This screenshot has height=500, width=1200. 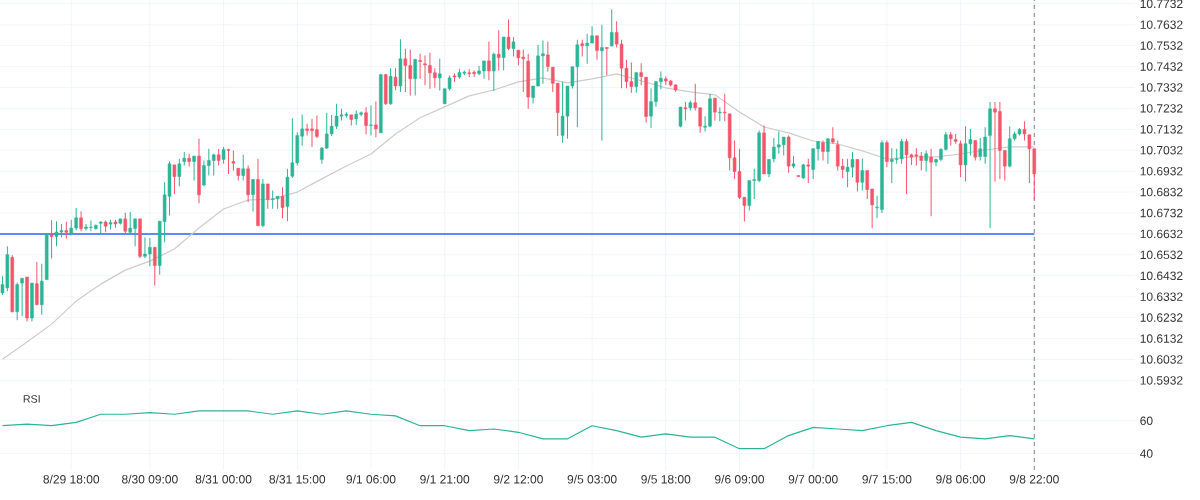 What do you see at coordinates (1161, 234) in the screenshot?
I see `y-tick-label: 10.6632` at bounding box center [1161, 234].